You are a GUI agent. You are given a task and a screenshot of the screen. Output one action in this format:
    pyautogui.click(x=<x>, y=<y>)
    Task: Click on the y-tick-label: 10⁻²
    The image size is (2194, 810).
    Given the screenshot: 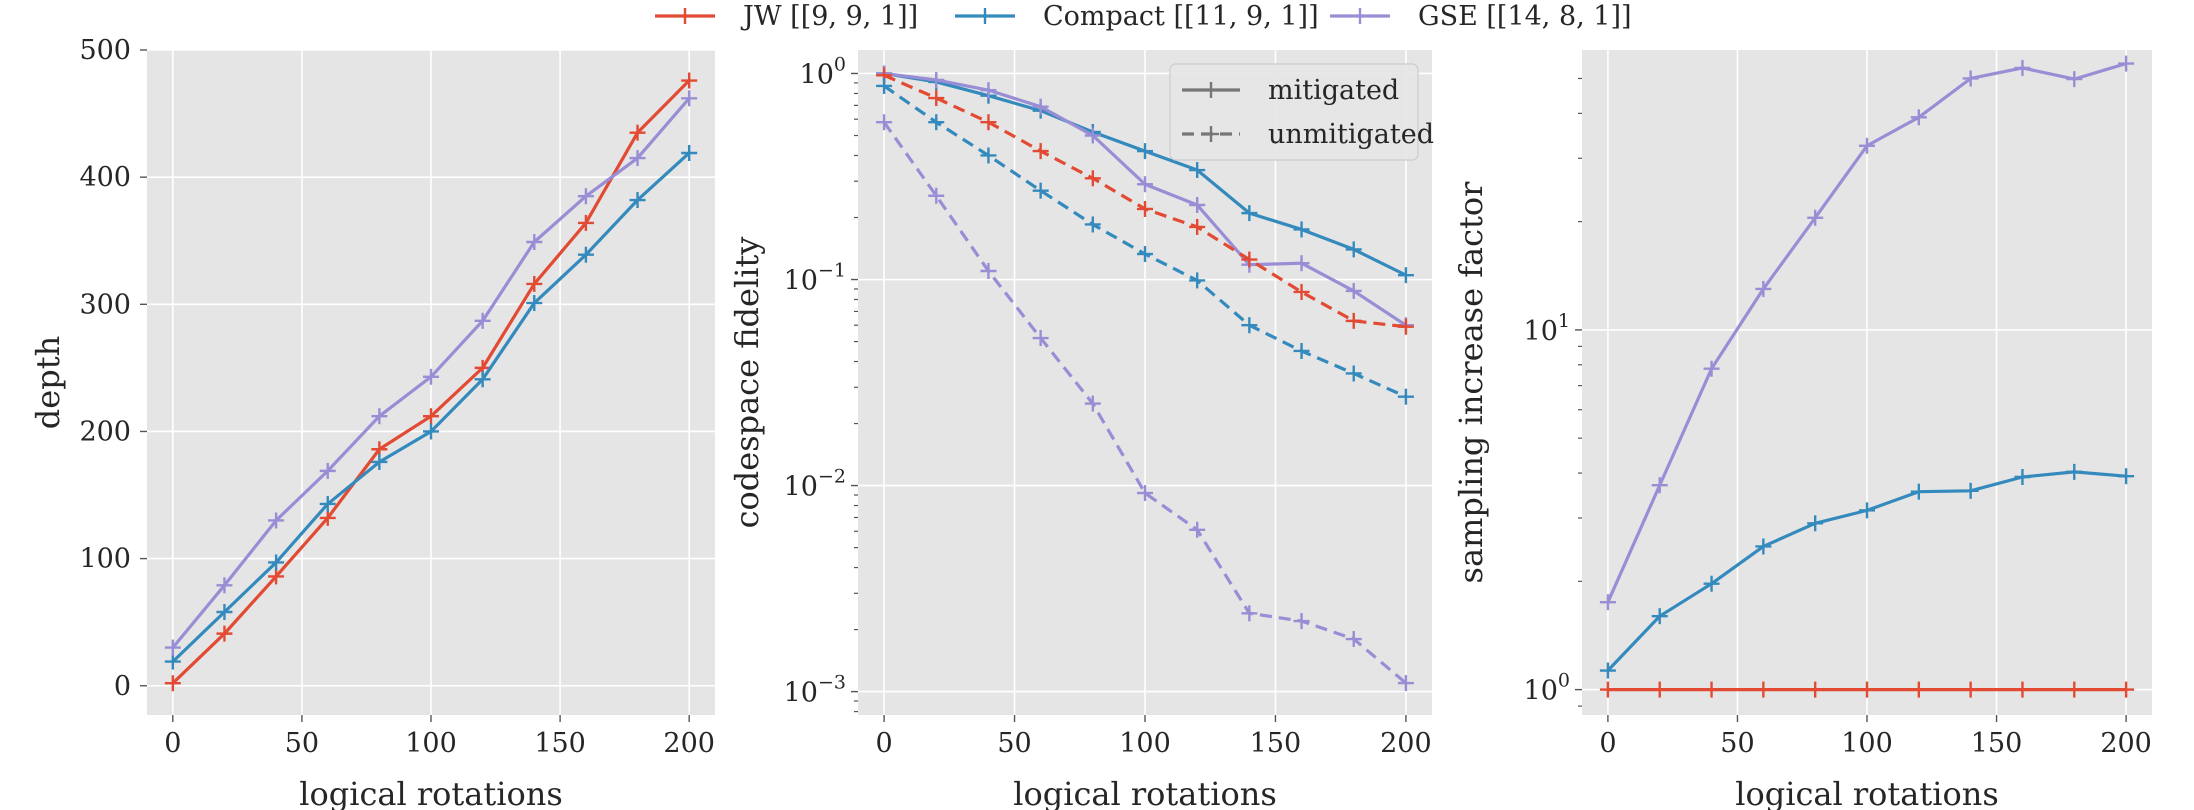 What is the action you would take?
    pyautogui.click(x=815, y=484)
    